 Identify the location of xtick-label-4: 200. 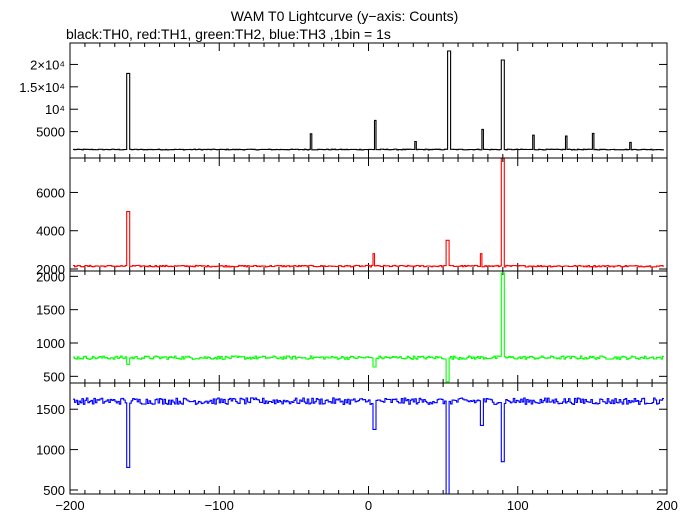
(667, 505).